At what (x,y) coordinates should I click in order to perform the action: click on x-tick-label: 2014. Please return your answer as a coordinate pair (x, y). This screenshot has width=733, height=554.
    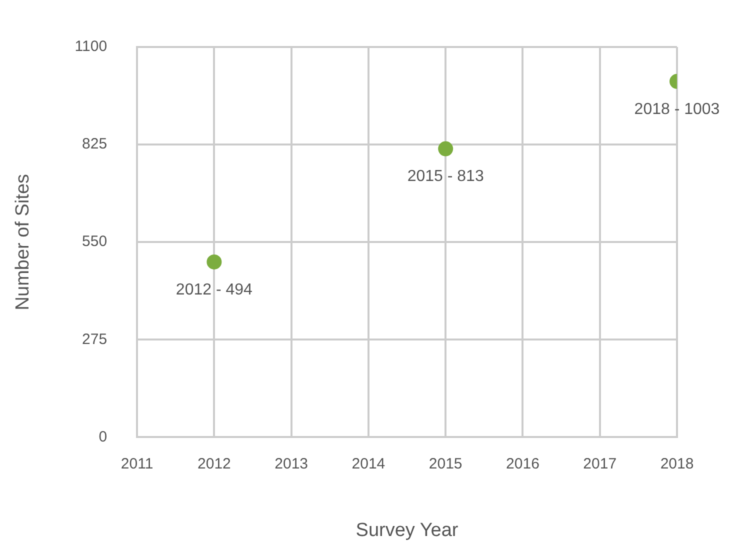
    Looking at the image, I should click on (369, 463).